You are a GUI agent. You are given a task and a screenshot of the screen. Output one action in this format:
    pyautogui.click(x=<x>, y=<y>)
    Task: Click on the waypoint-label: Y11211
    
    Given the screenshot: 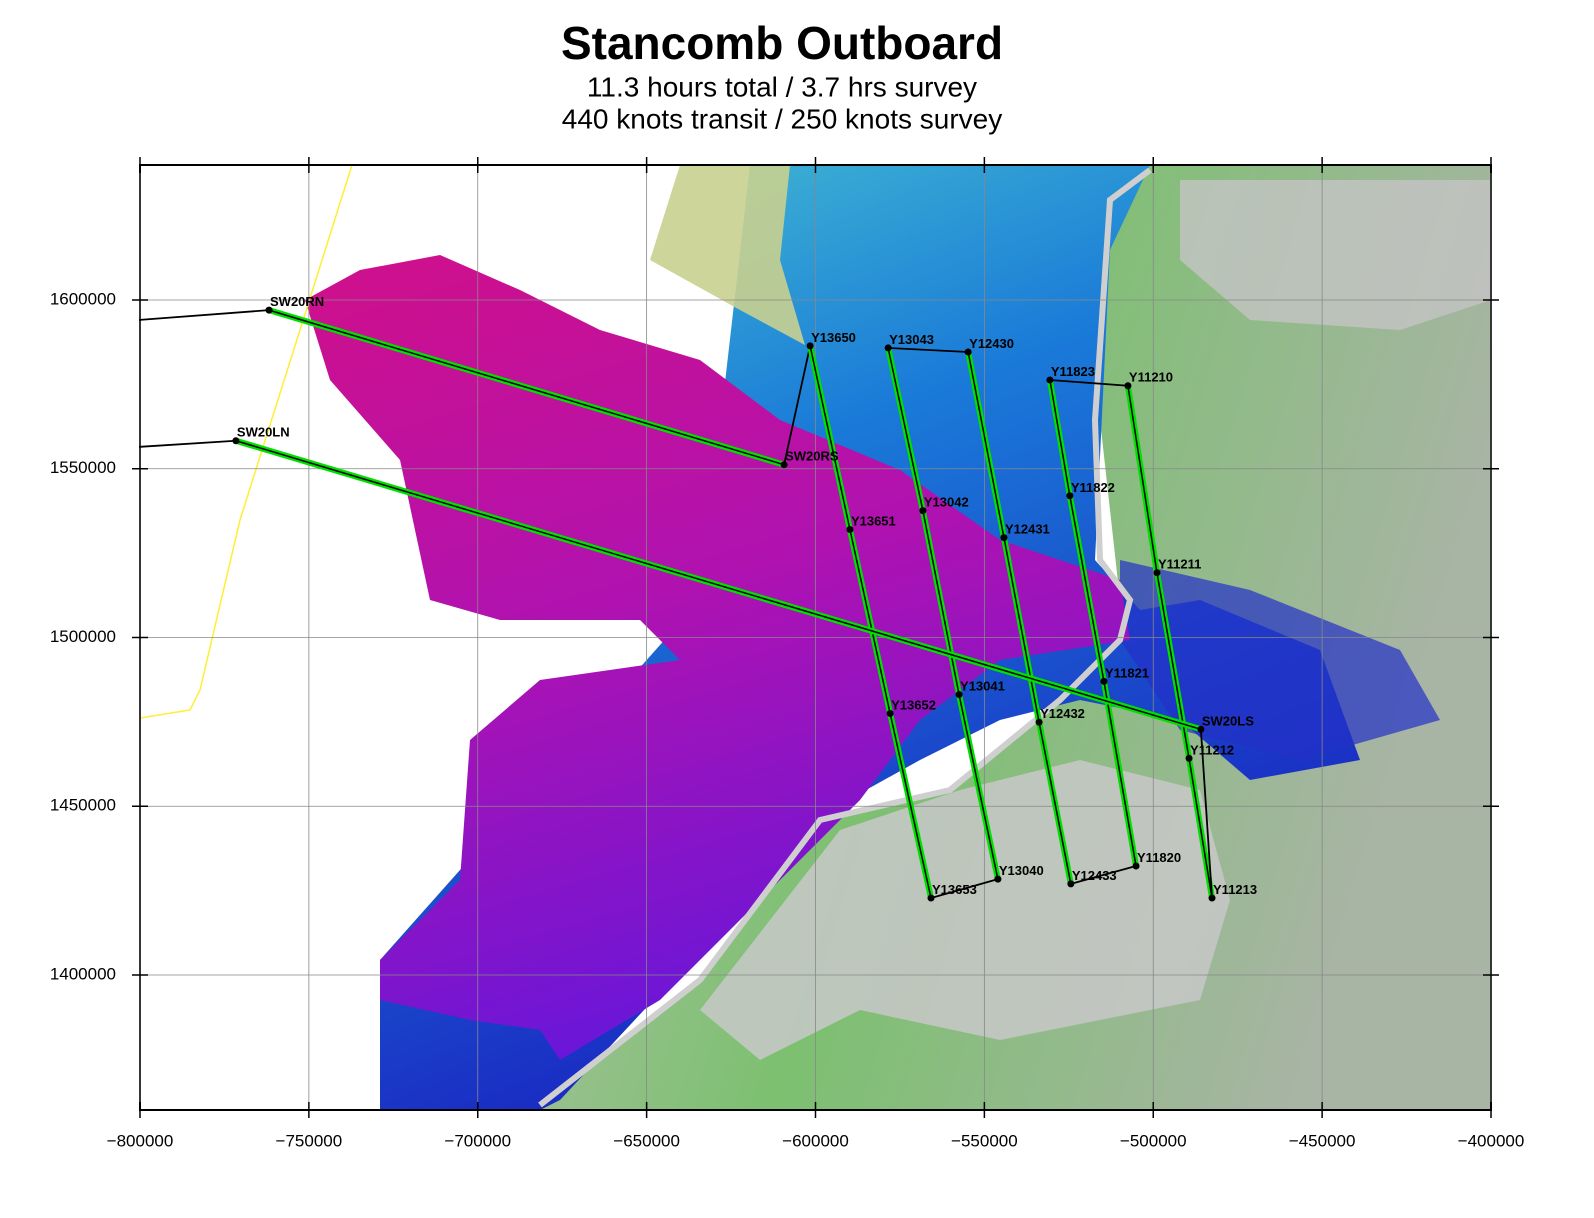 What is the action you would take?
    pyautogui.click(x=1179, y=564)
    